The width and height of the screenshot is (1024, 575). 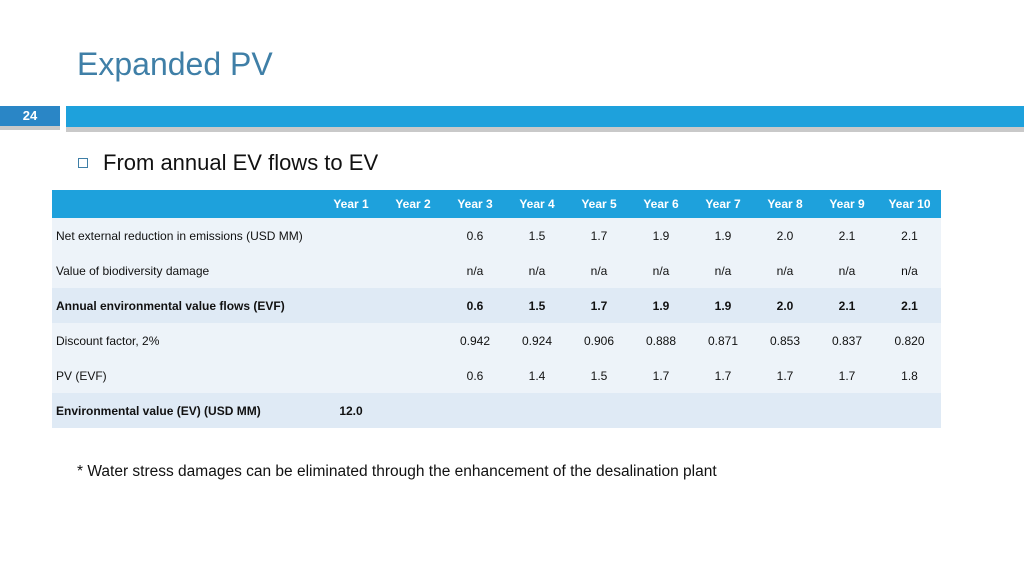 What do you see at coordinates (186, 410) in the screenshot?
I see `row-label: Environmental value (EV) (USD MM)` at bounding box center [186, 410].